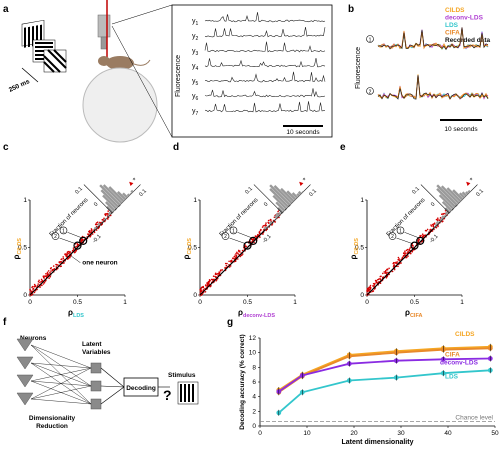 The image size is (500, 457). I want to click on g-xlabel: Latent dimensionality, so click(378, 442).